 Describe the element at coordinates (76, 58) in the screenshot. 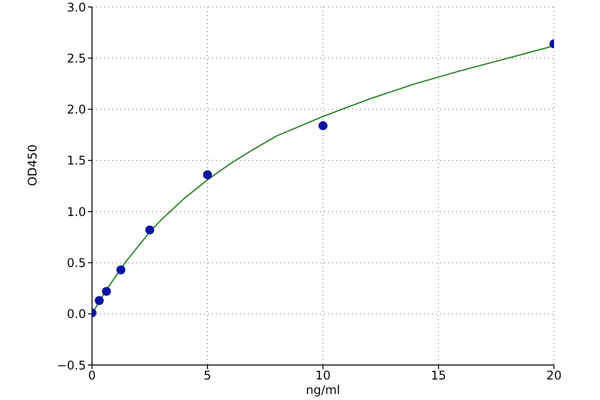

I see `y-tick-label: 2.5` at that location.